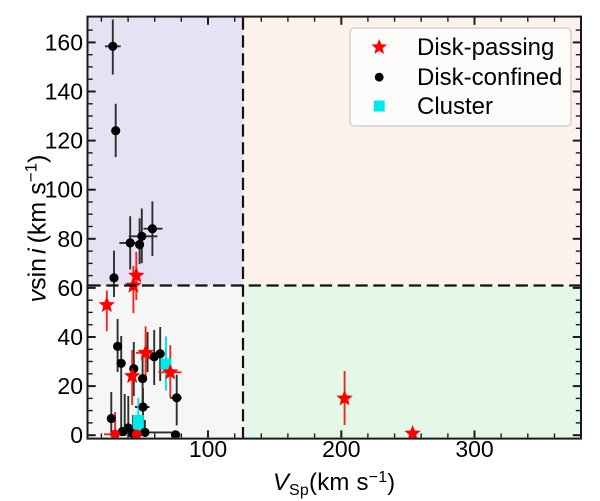 The image size is (600, 501). Describe the element at coordinates (70, 288) in the screenshot. I see `svg-text: 60` at that location.